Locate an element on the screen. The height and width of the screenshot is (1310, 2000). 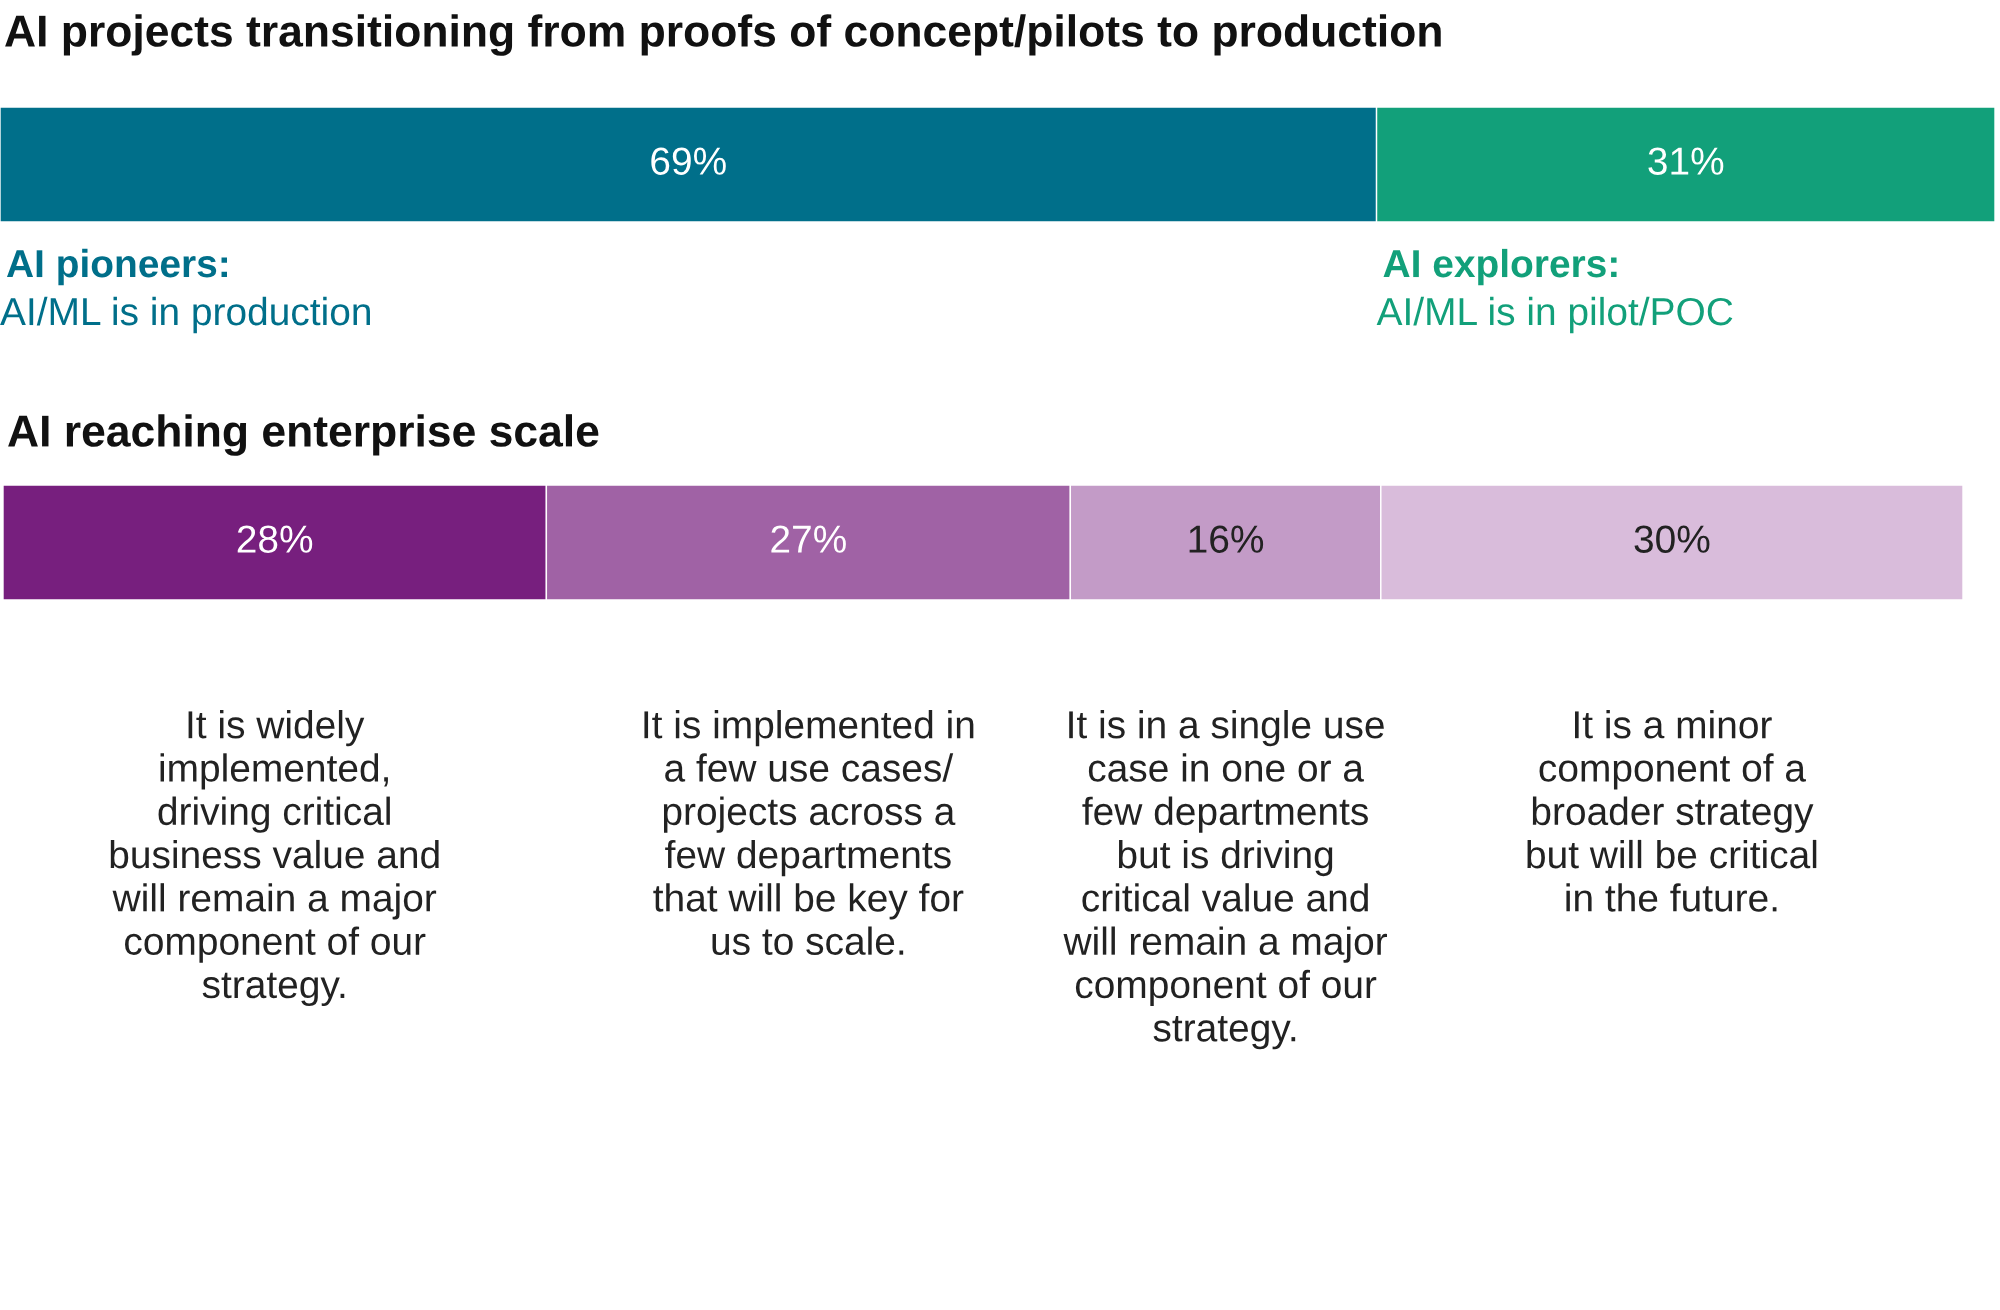
series-label: AI pioneers: is located at coordinates (116, 267).